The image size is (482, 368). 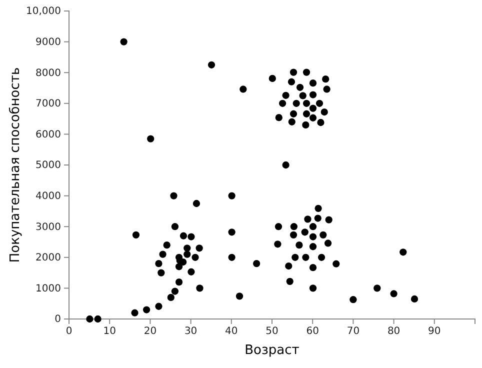 I want to click on x-tick-label: 10, so click(x=109, y=332).